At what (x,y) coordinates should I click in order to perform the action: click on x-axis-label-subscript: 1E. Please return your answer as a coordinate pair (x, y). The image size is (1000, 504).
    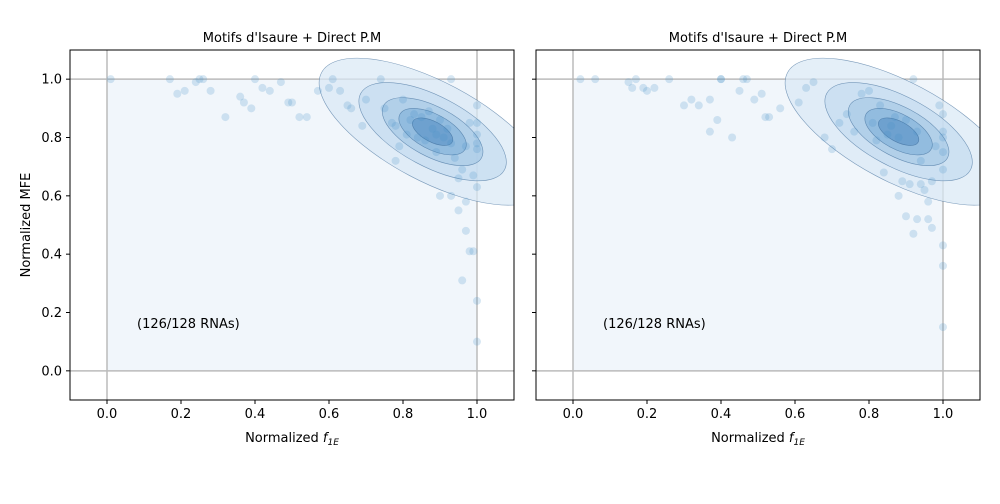
    Looking at the image, I should click on (334, 443).